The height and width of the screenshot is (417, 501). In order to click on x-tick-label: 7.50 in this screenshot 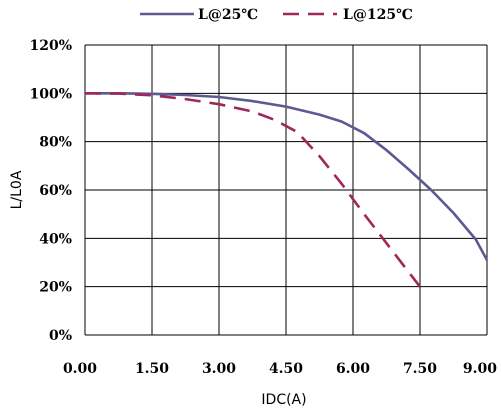, I will do `click(420, 369)`.